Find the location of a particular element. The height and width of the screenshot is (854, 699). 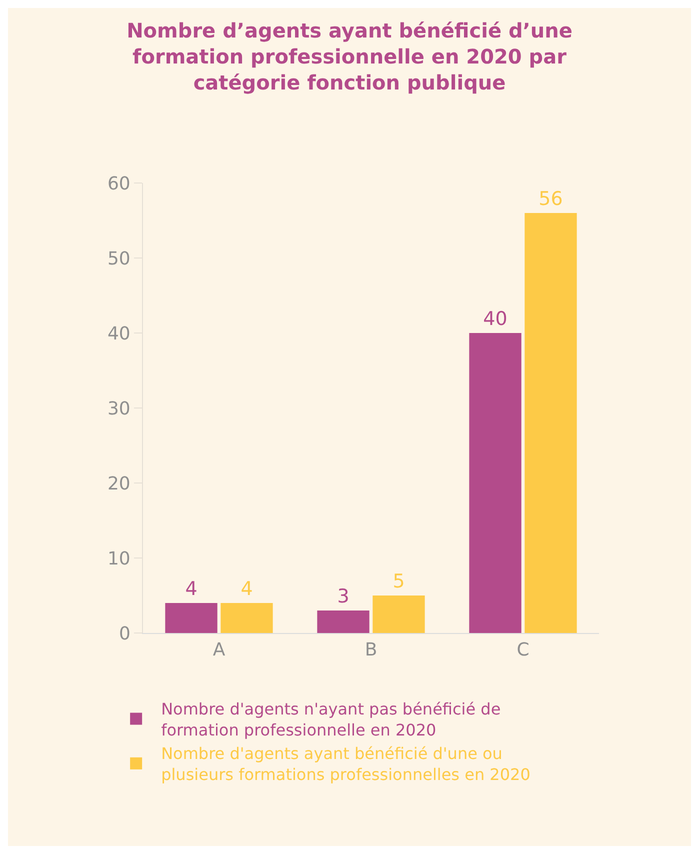

y-tick-label: 60 is located at coordinates (118, 183).